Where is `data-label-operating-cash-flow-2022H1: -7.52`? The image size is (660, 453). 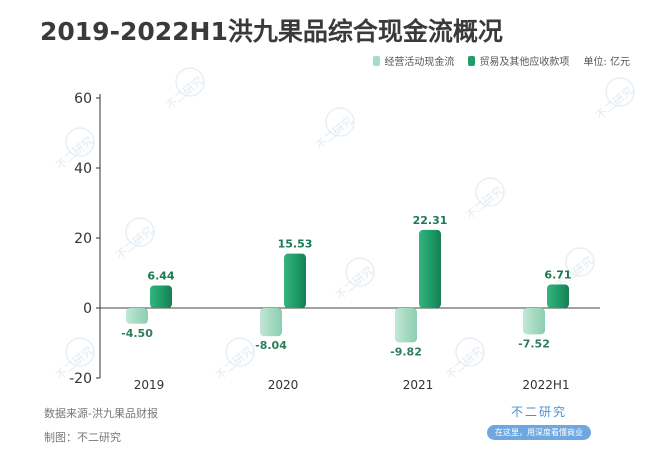
data-label-operating-cash-flow-2022H1: -7.52 is located at coordinates (534, 343).